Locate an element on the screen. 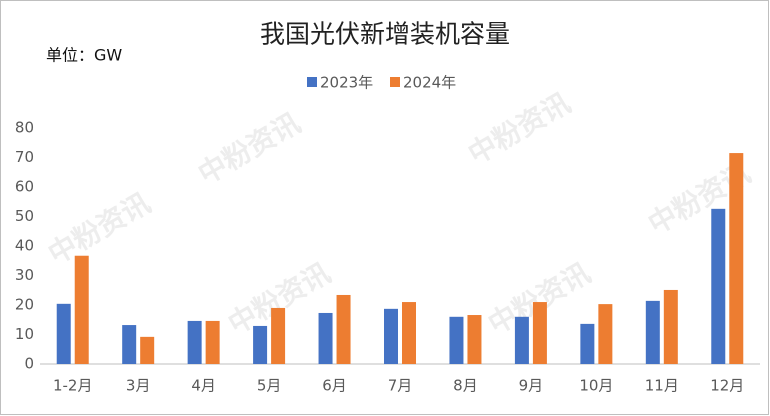 This screenshot has height=416, width=770. x-tick-label: 1-2月 is located at coordinates (73, 386).